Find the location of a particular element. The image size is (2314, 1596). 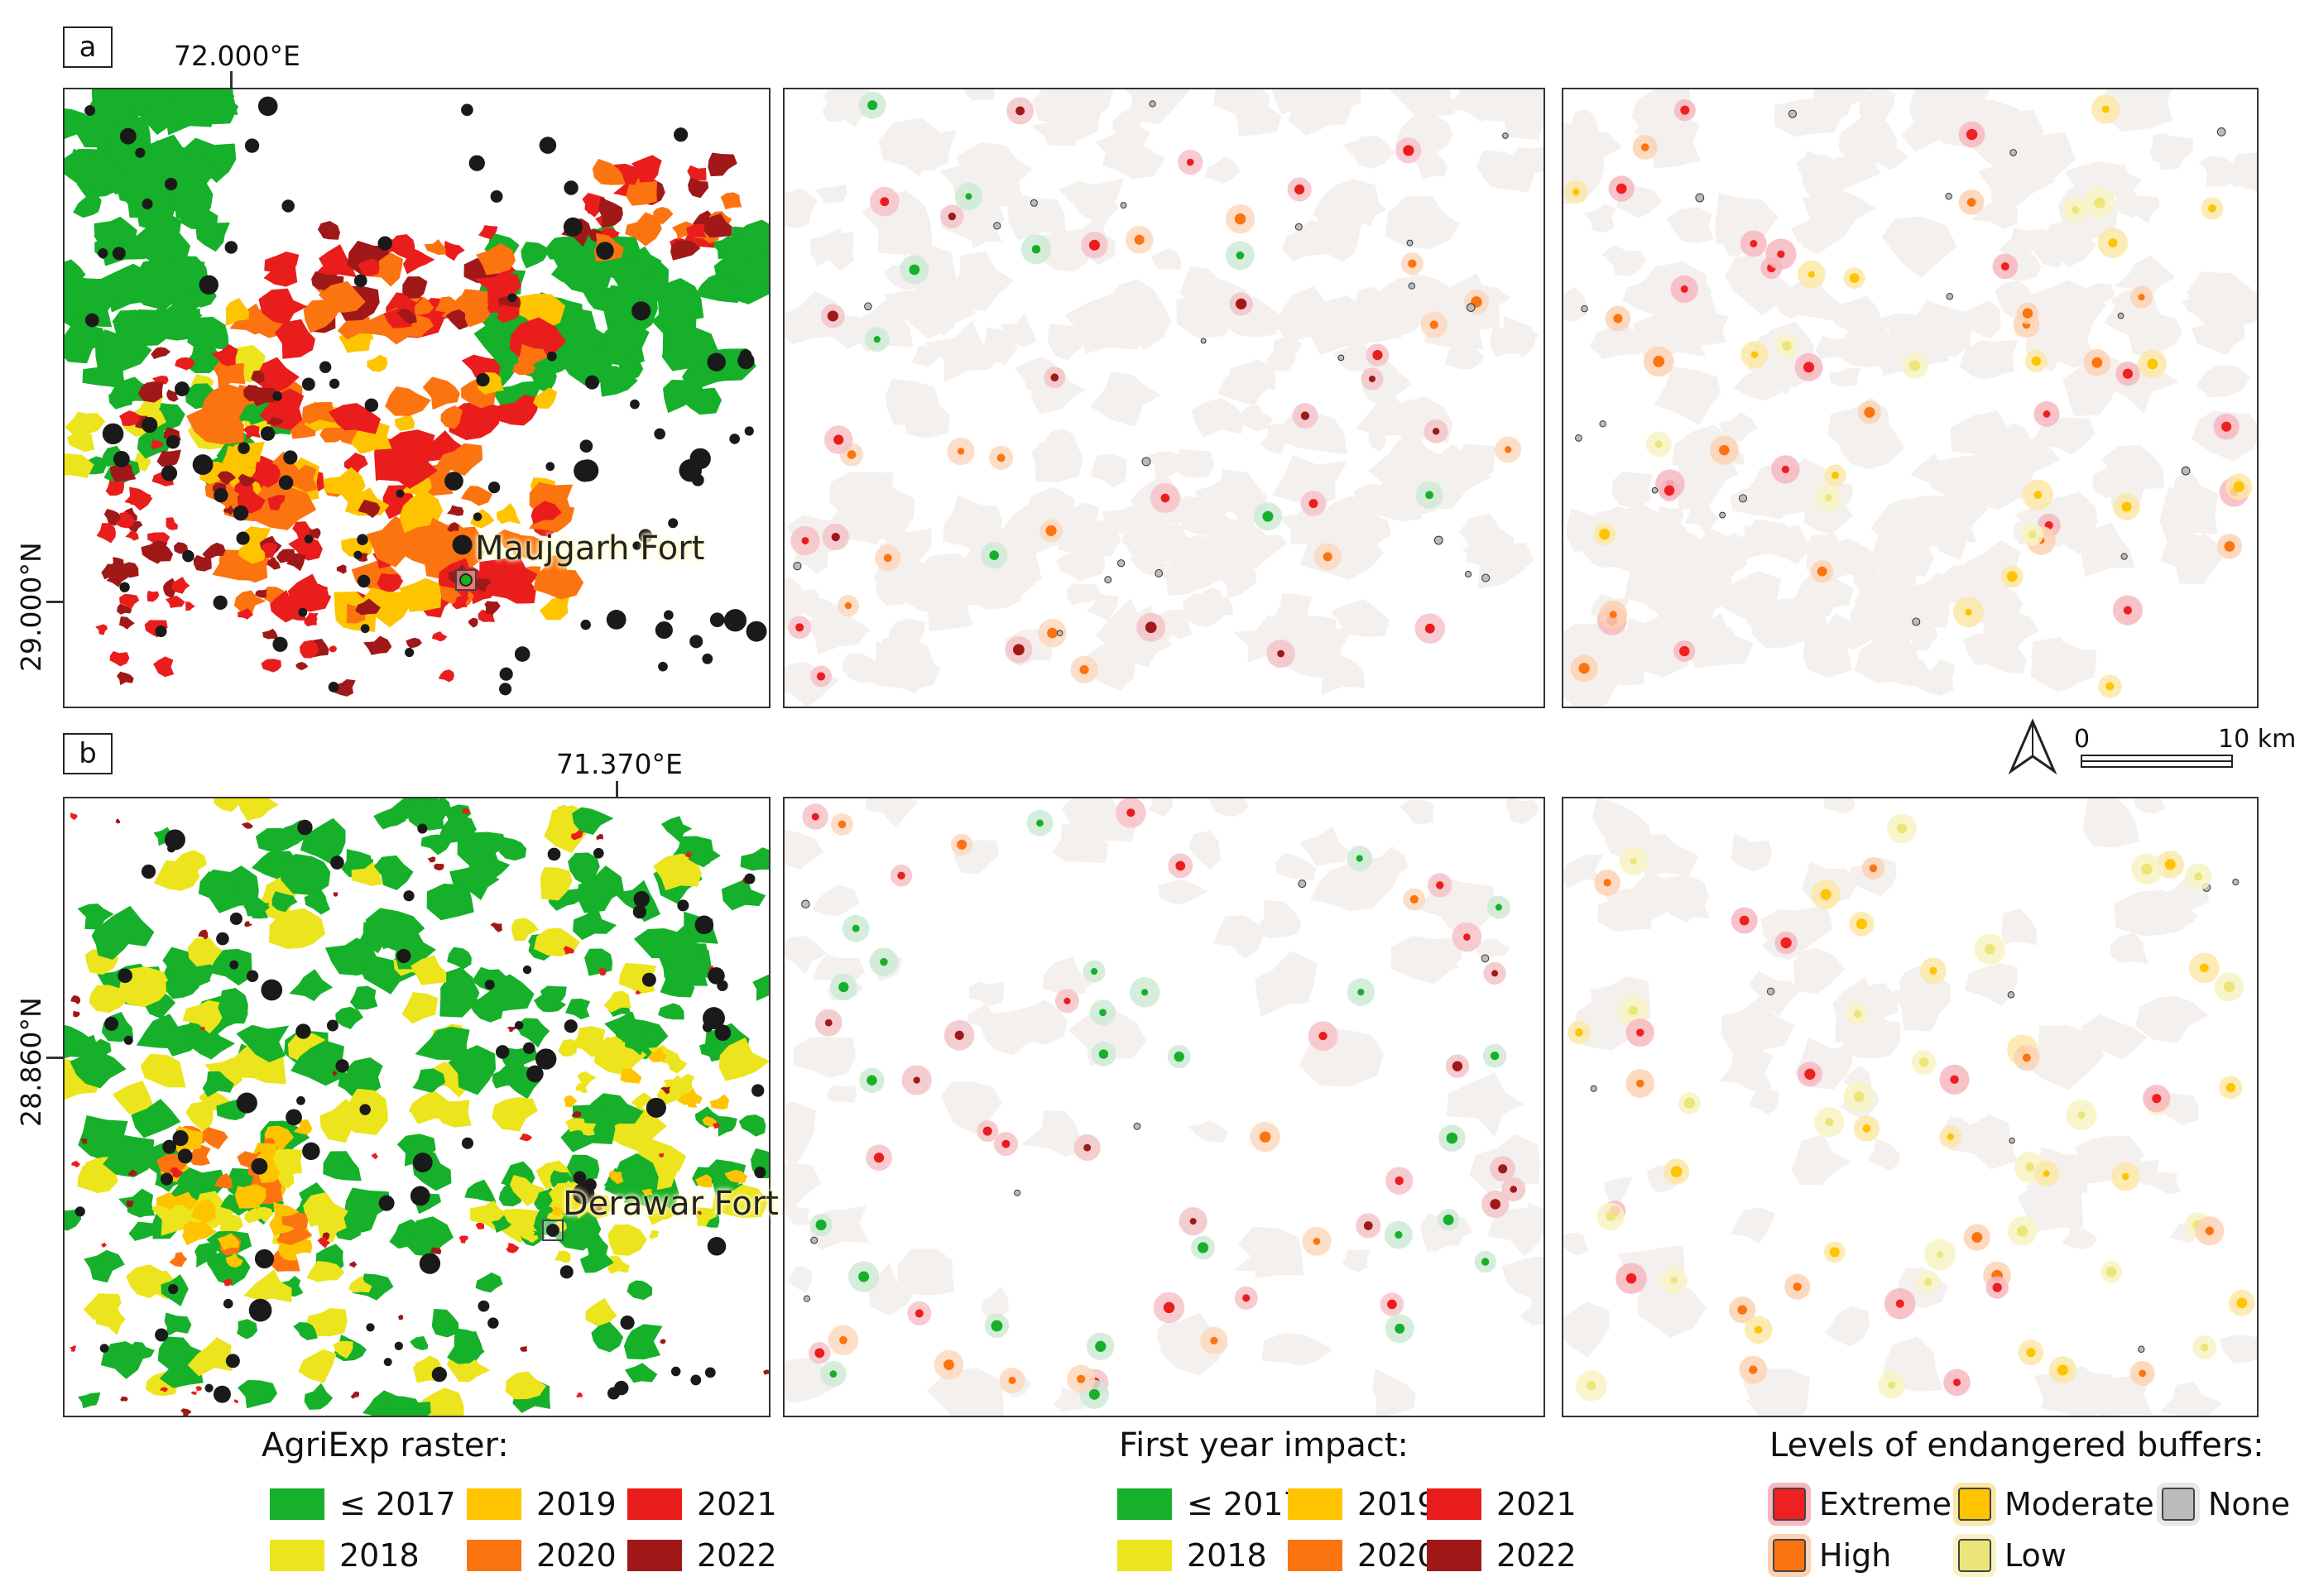

agriexp-legend-label-0: ≤ 2017 is located at coordinates (397, 1504).